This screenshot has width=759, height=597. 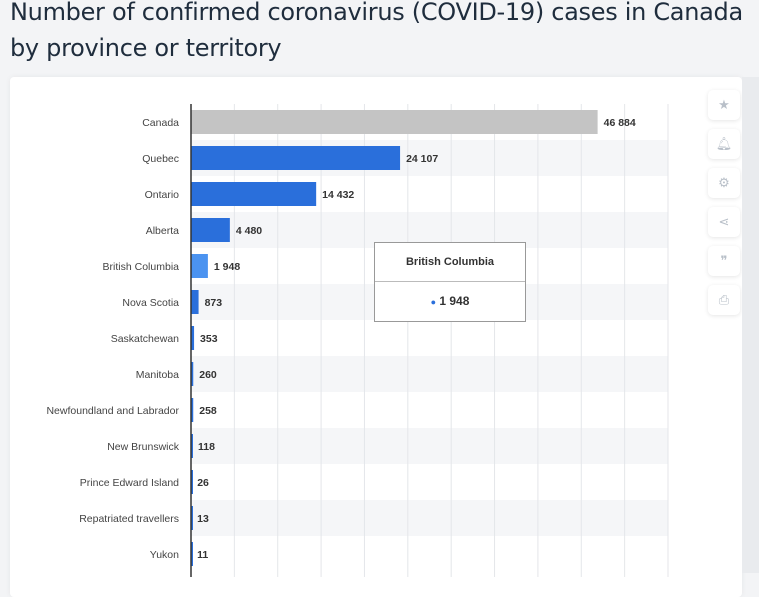 I want to click on data-label: 258, so click(x=208, y=411).